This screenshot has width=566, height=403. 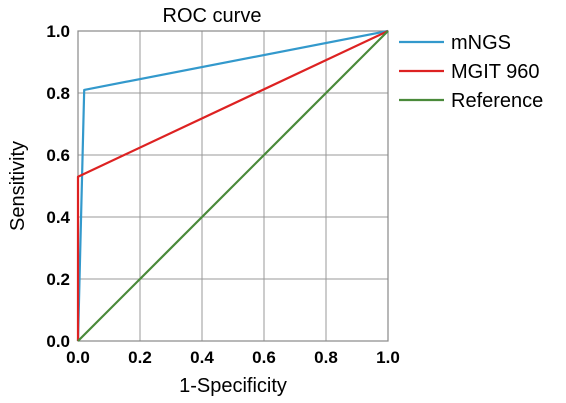 I want to click on y-axis-label: Sensitivity, so click(x=18, y=186).